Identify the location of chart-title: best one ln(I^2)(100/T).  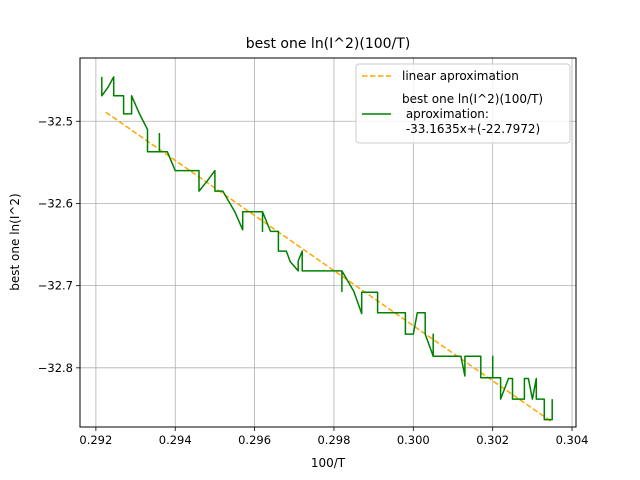
(328, 44).